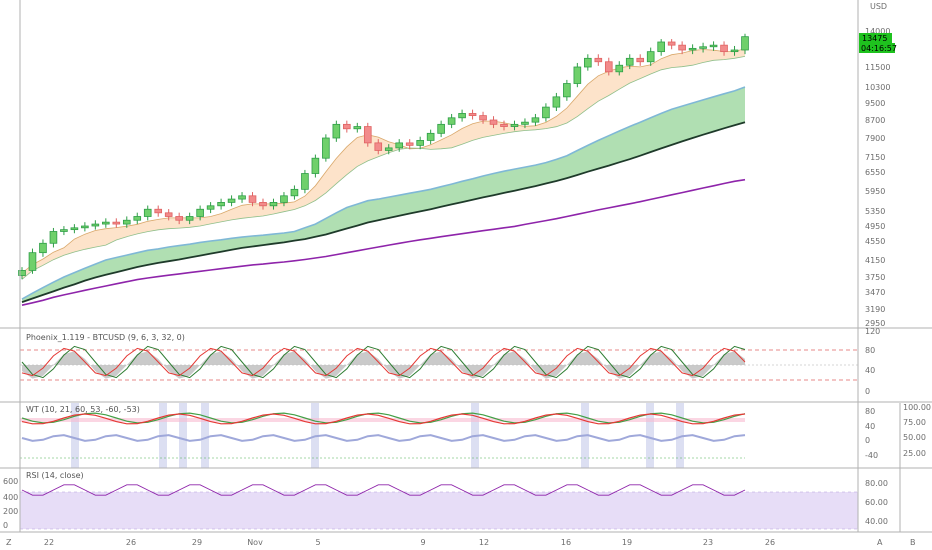 The height and width of the screenshot is (550, 932). What do you see at coordinates (876, 521) in the screenshot?
I see `rsi-tick-right: 40.00` at bounding box center [876, 521].